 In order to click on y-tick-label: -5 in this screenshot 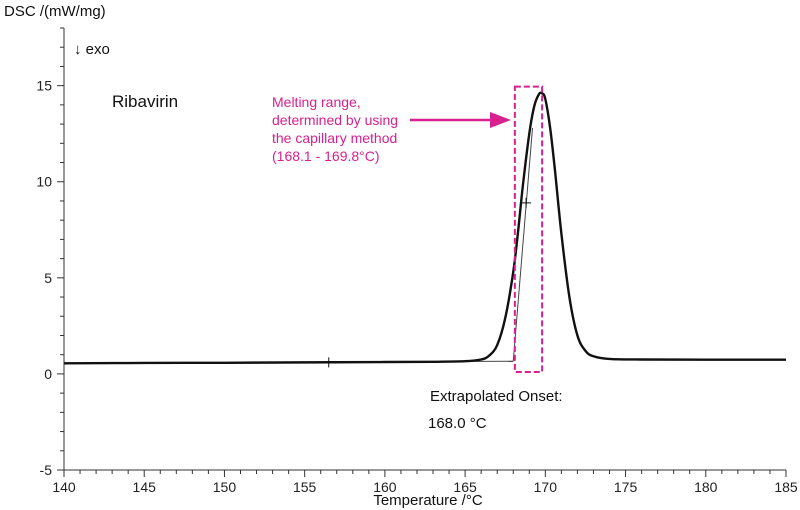, I will do `click(46, 470)`.